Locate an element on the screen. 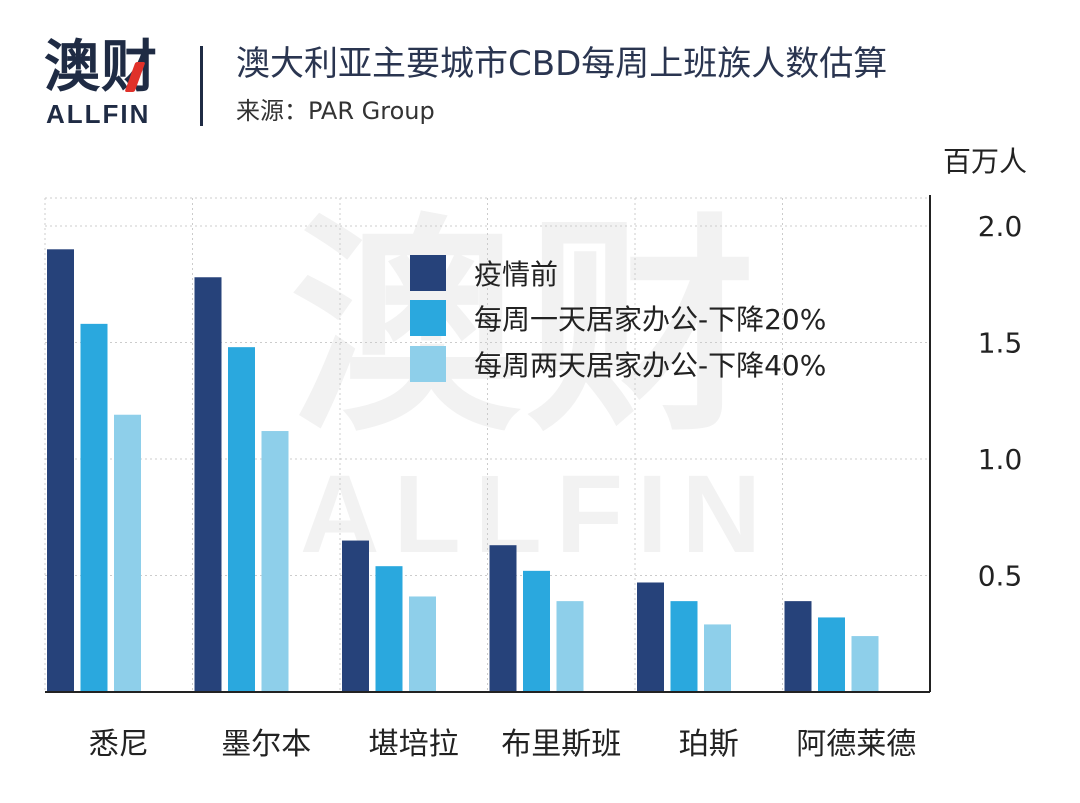 The image size is (1080, 803). x-tick-label: 珀斯 is located at coordinates (709, 744).